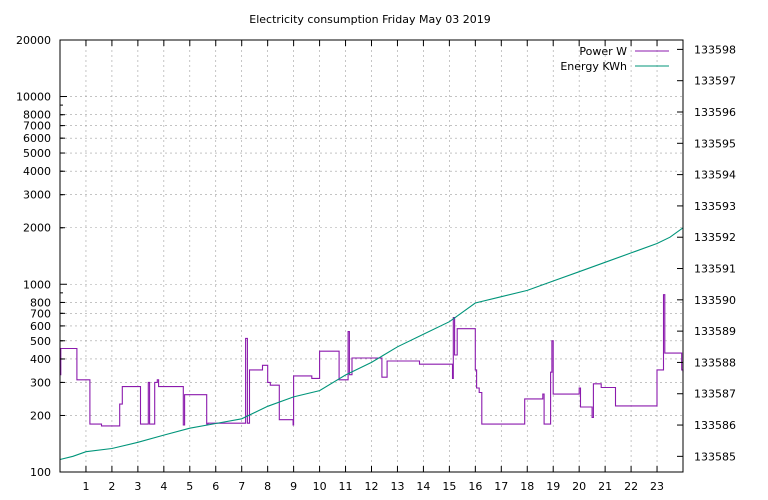 This screenshot has height=500, width=768. I want to click on y2-tick-label: 133596, so click(715, 112).